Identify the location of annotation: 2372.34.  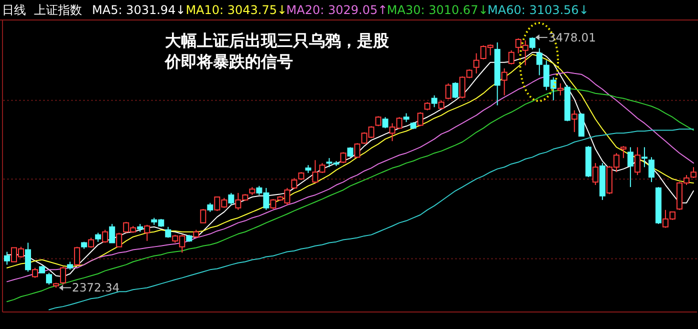
(96, 287).